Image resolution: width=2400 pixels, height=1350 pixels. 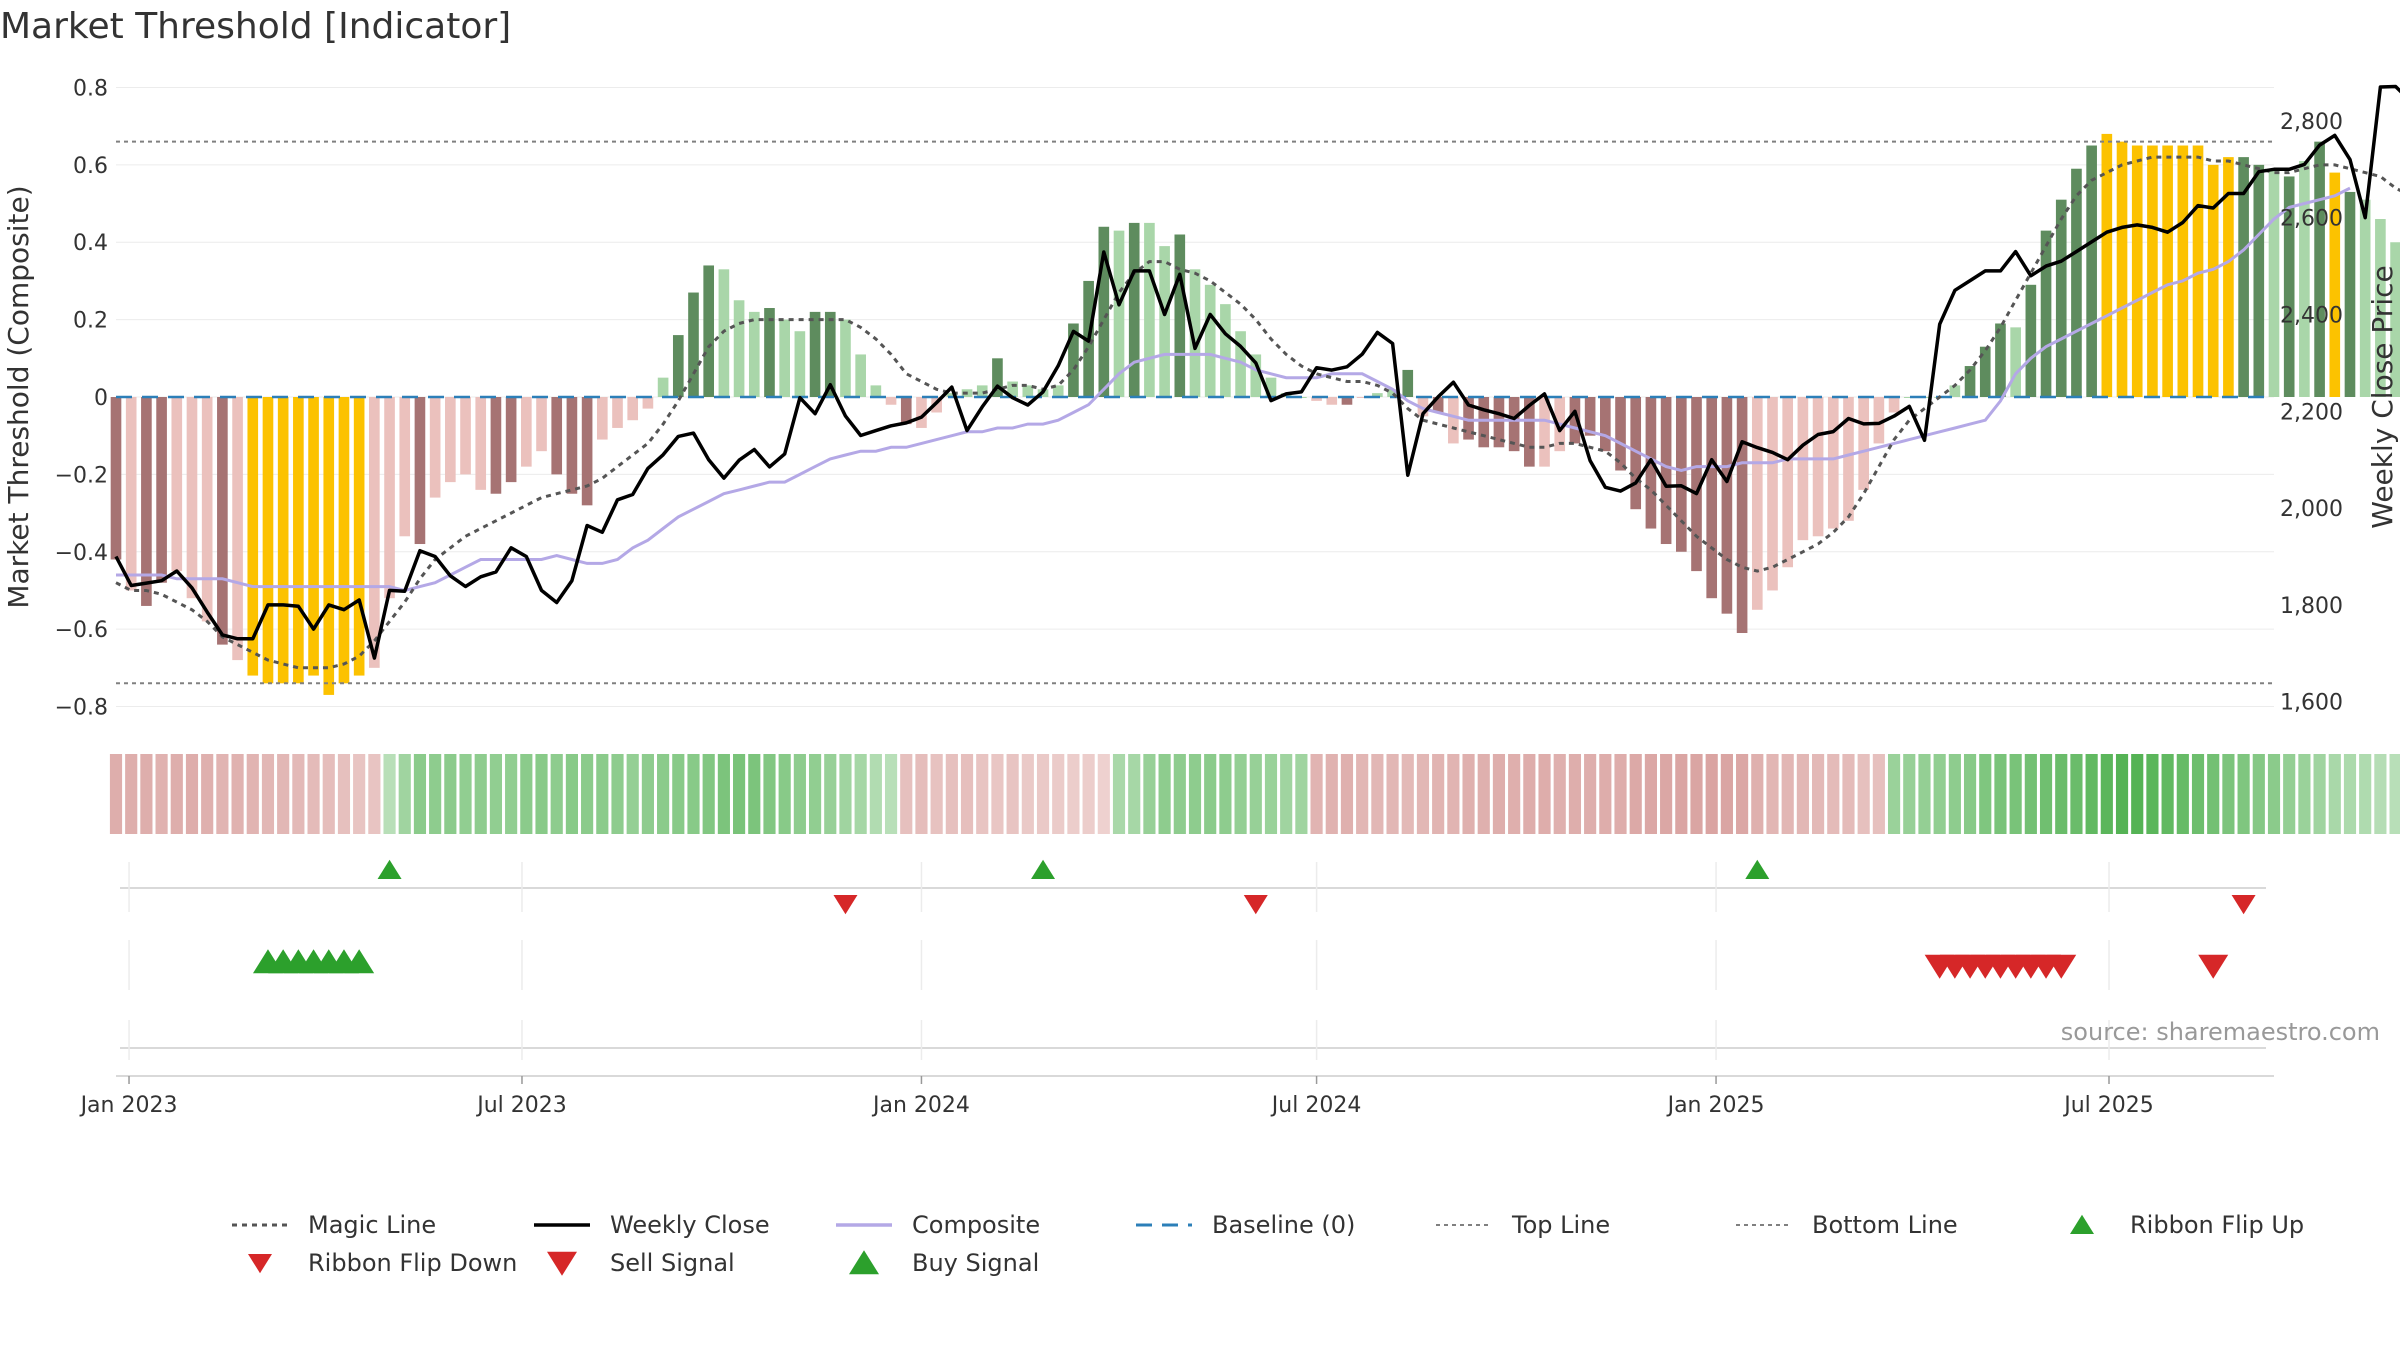 I want to click on y-left-tick-label: 0.8, so click(x=90, y=88).